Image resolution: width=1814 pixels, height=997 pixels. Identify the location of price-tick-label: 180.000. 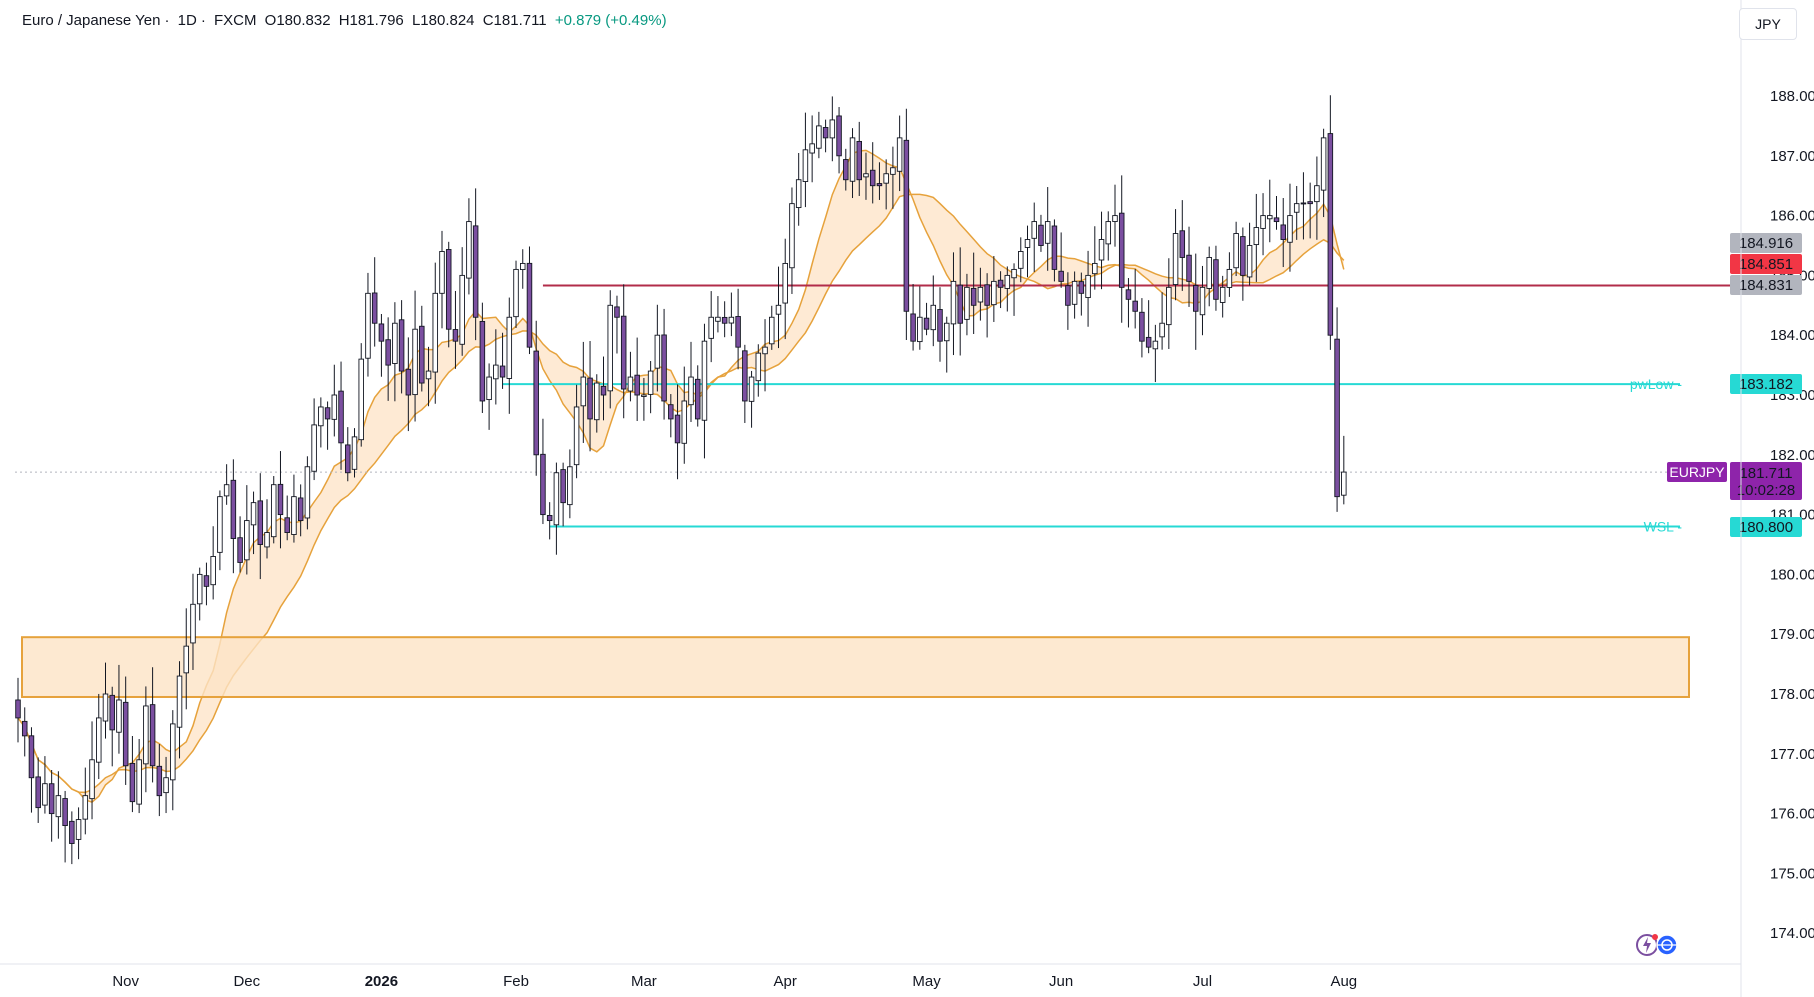
(1792, 574).